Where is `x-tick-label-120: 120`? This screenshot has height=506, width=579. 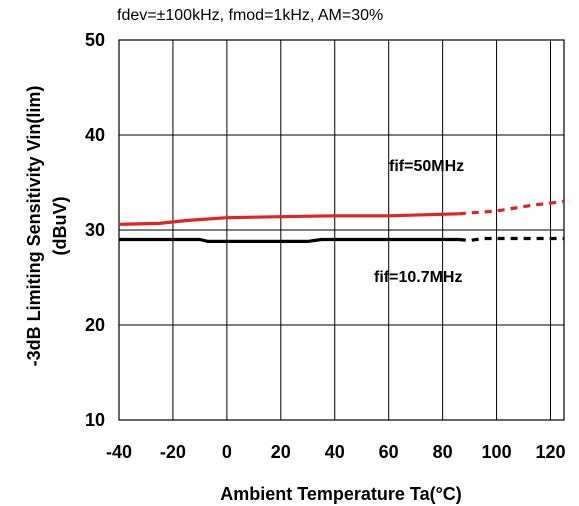
x-tick-label-120: 120 is located at coordinates (550, 452).